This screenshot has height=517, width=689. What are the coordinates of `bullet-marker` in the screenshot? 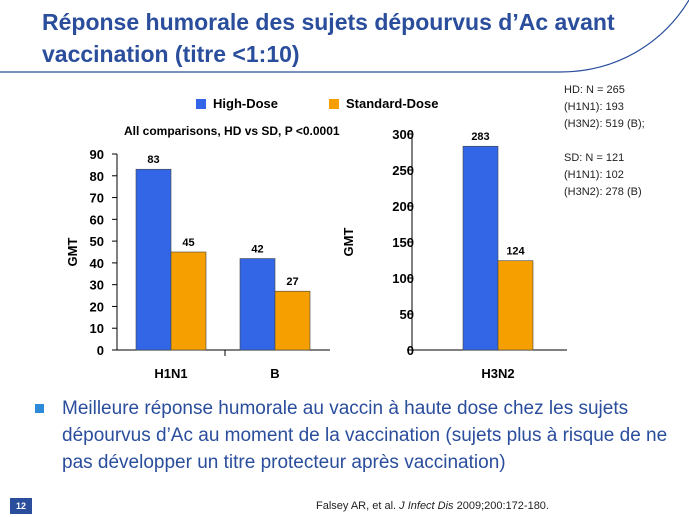 It's located at (39, 408).